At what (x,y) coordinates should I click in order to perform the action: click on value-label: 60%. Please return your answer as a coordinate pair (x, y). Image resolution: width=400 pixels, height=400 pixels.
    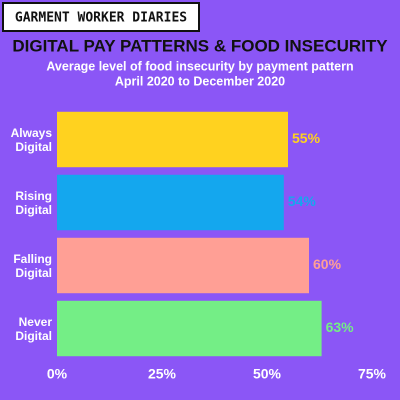
    Looking at the image, I should click on (327, 264).